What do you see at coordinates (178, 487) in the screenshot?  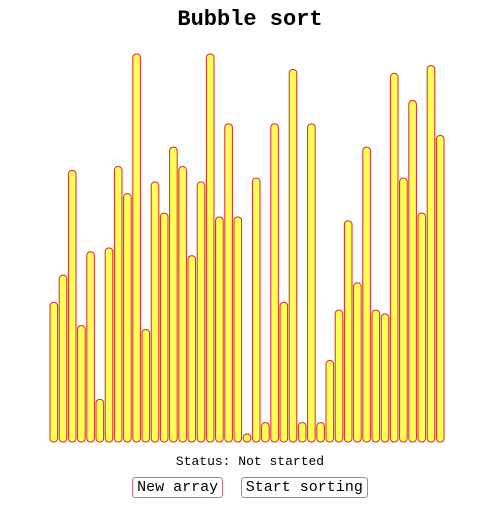 I see `new-array-button: New array` at bounding box center [178, 487].